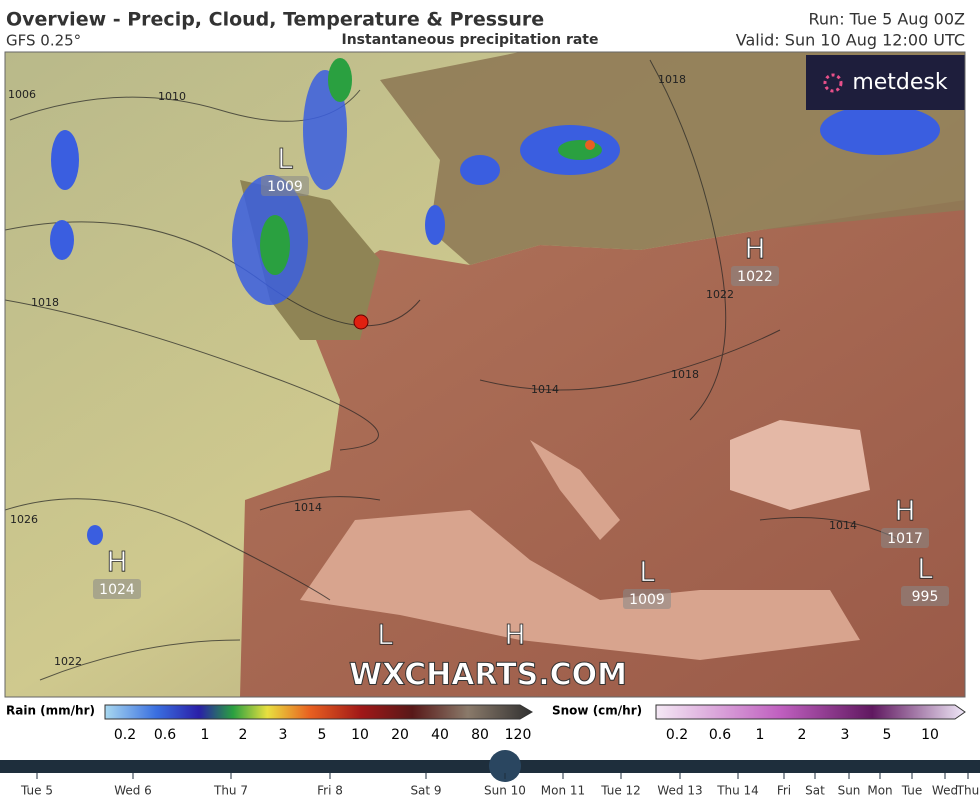 Image resolution: width=980 pixels, height=807 pixels. What do you see at coordinates (470, 40) in the screenshot?
I see `subtitle: Instantaneous precipitation rate` at bounding box center [470, 40].